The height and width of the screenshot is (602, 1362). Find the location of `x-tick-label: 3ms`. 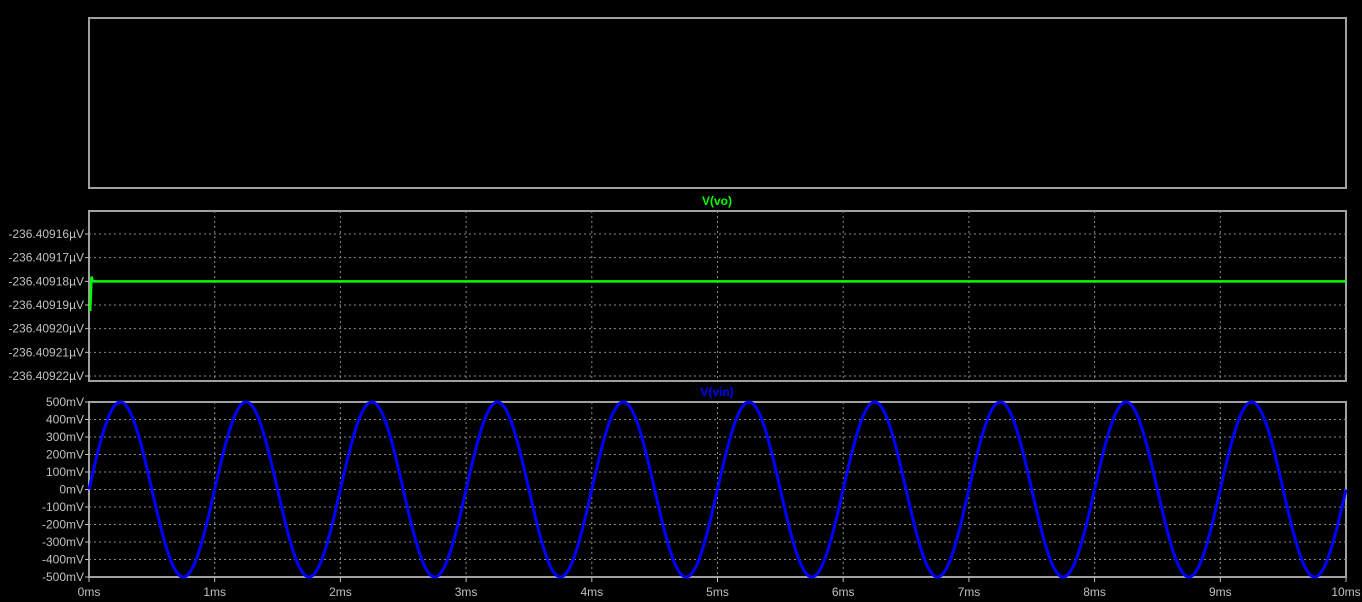

x-tick-label: 3ms is located at coordinates (466, 592).